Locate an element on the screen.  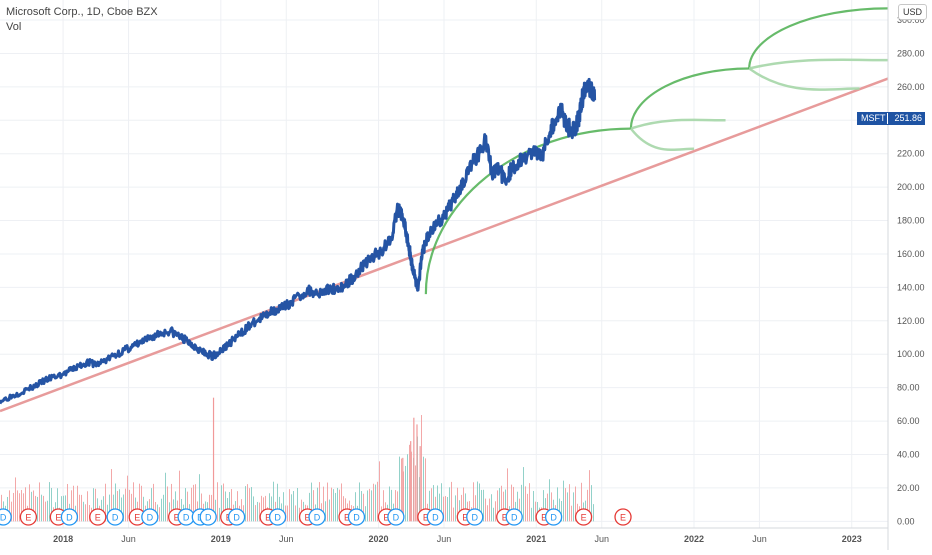
volume-label: Vol is located at coordinates (14, 27).